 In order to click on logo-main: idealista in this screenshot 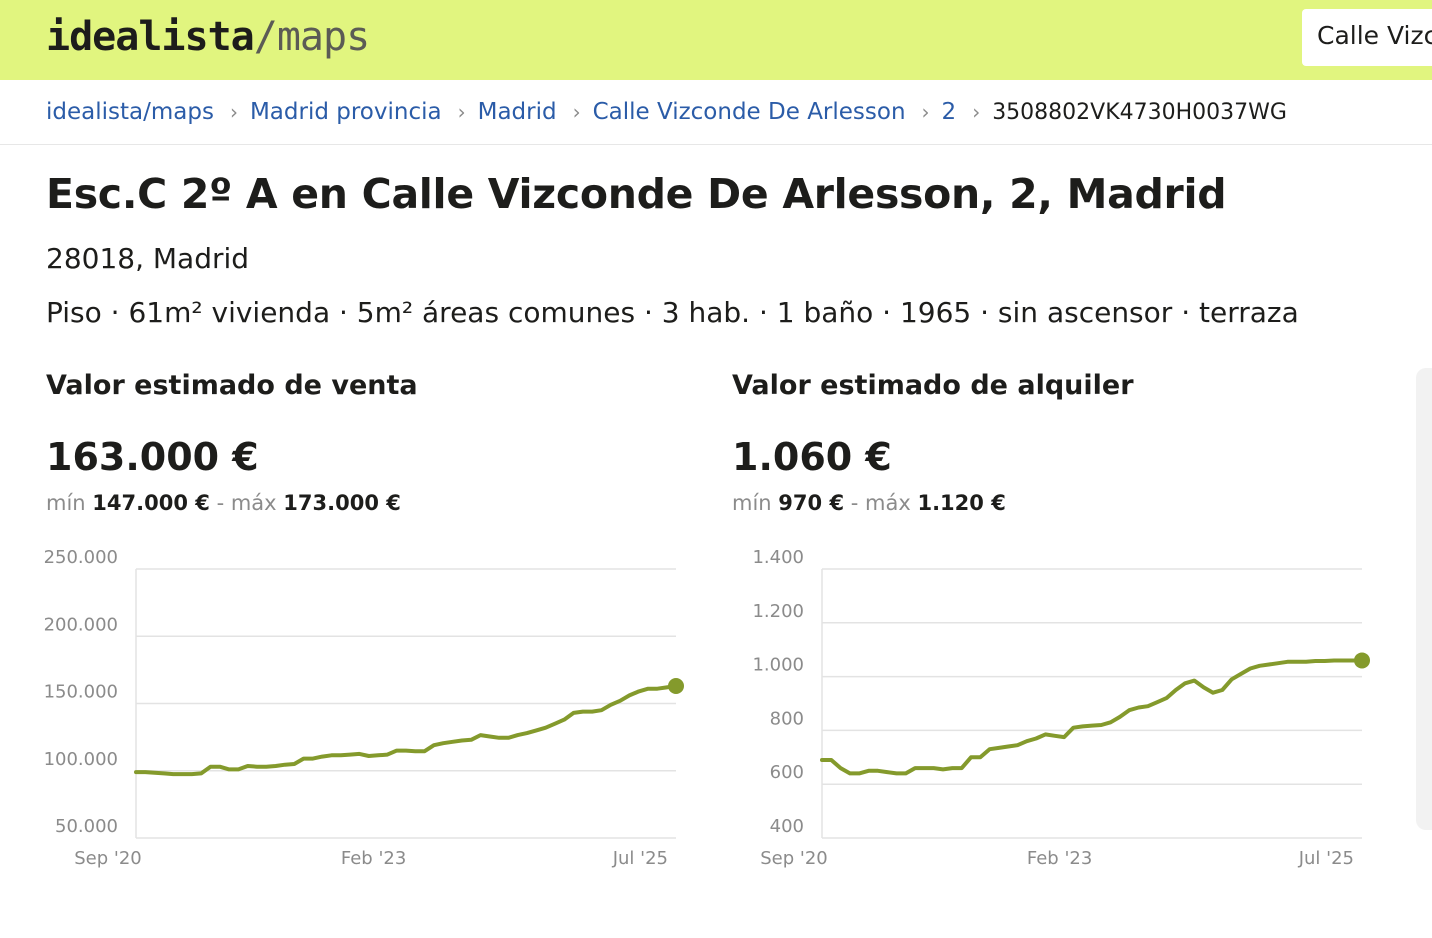, I will do `click(150, 37)`.